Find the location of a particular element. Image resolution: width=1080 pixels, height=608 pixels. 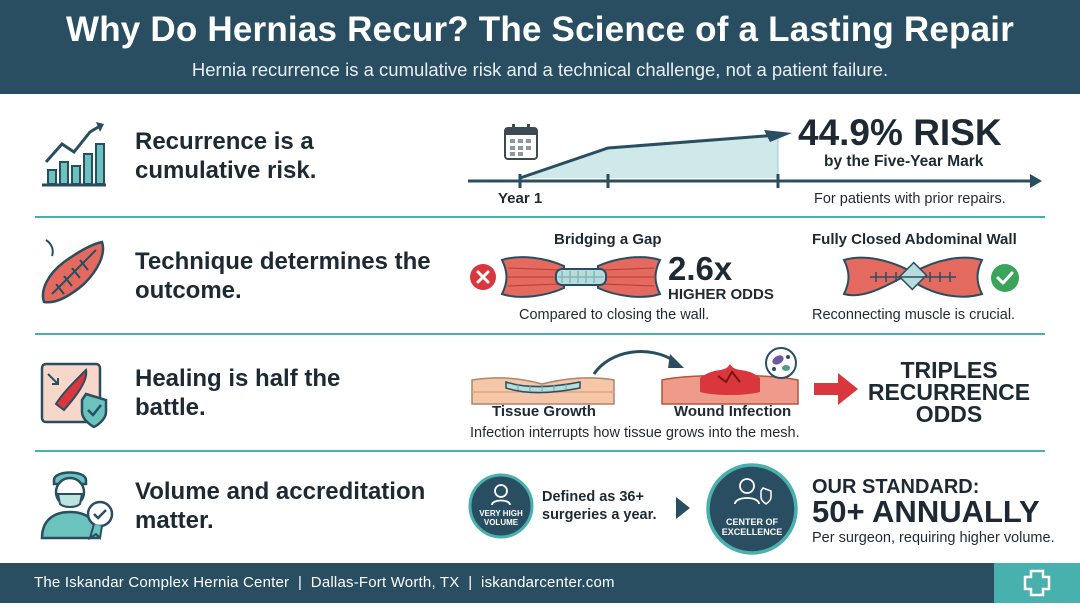

chart-start-label: Year 1 is located at coordinates (520, 198).